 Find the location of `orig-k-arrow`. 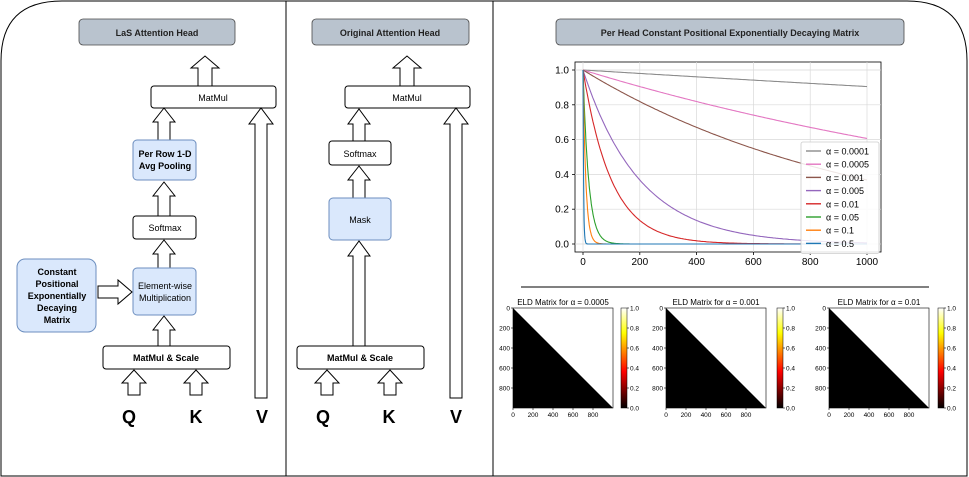

orig-k-arrow is located at coordinates (390, 382).